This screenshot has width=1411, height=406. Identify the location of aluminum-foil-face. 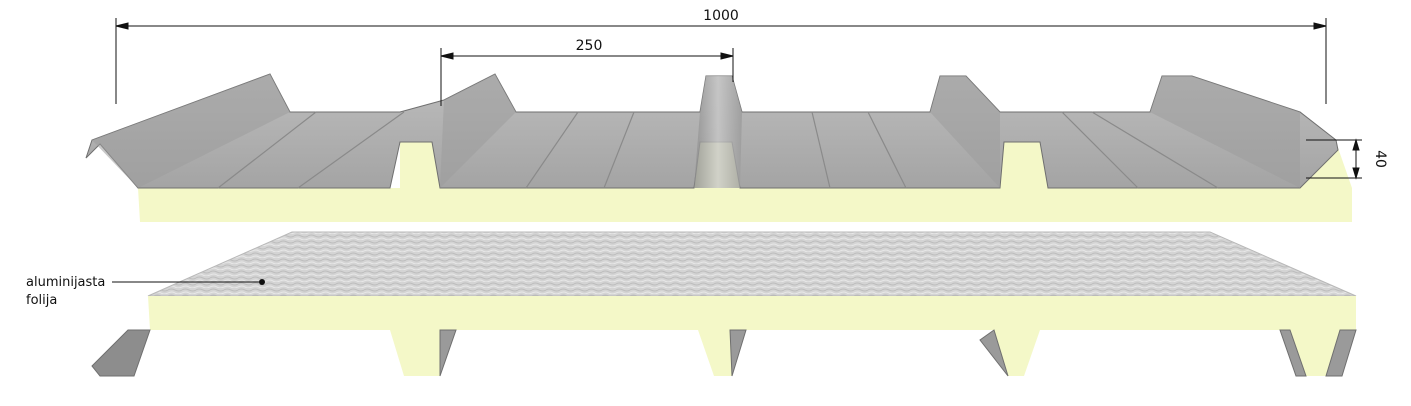
(752, 264).